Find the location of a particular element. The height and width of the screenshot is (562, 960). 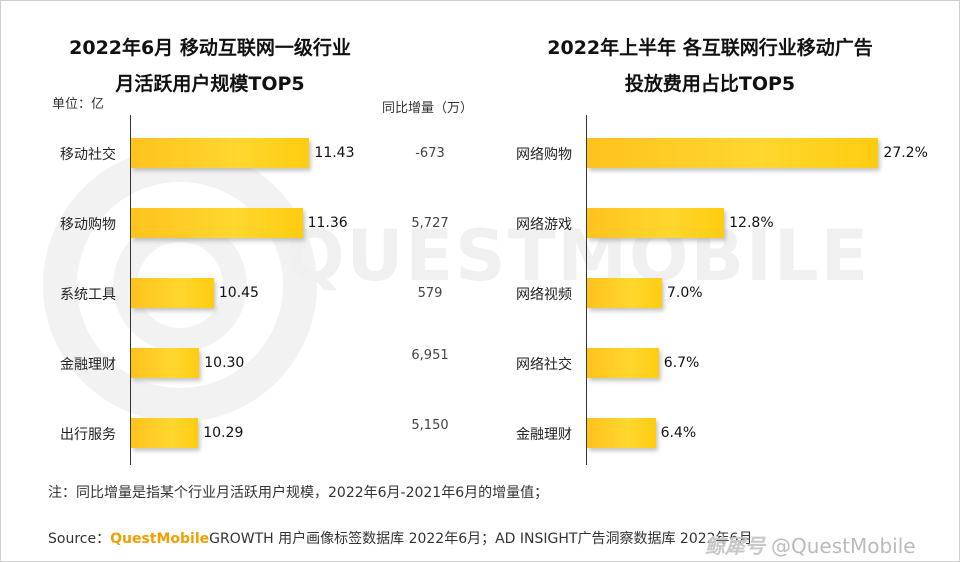

yoy-column-header: 同比增量（万） is located at coordinates (428, 108).